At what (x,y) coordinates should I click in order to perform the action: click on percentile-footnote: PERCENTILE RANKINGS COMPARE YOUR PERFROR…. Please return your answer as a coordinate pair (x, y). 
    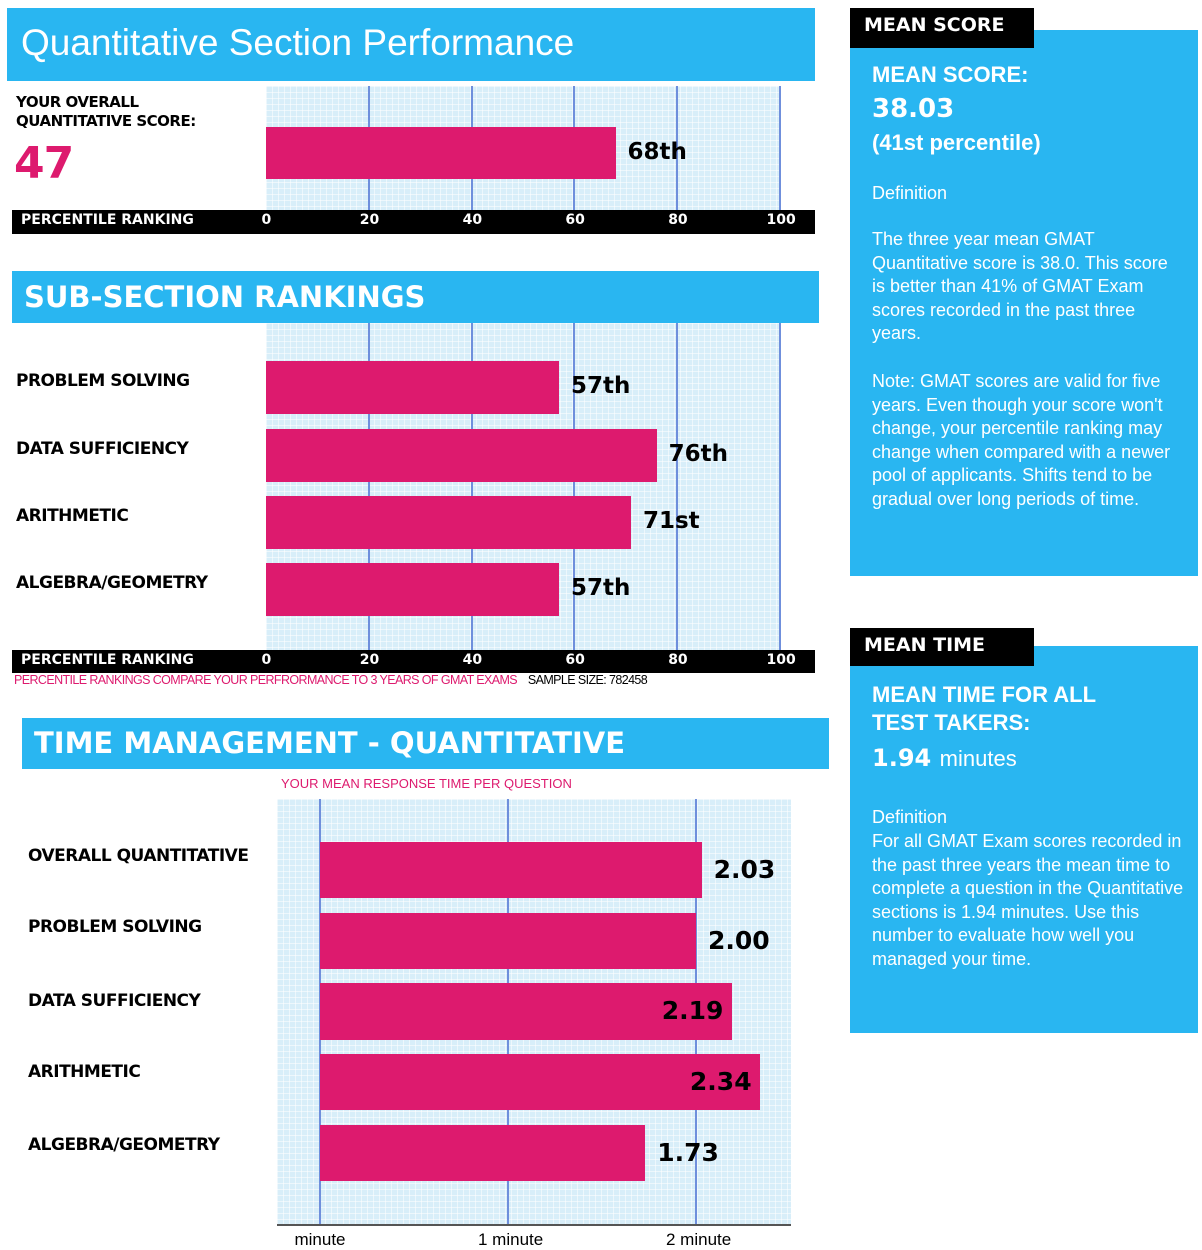
    Looking at the image, I should click on (331, 680).